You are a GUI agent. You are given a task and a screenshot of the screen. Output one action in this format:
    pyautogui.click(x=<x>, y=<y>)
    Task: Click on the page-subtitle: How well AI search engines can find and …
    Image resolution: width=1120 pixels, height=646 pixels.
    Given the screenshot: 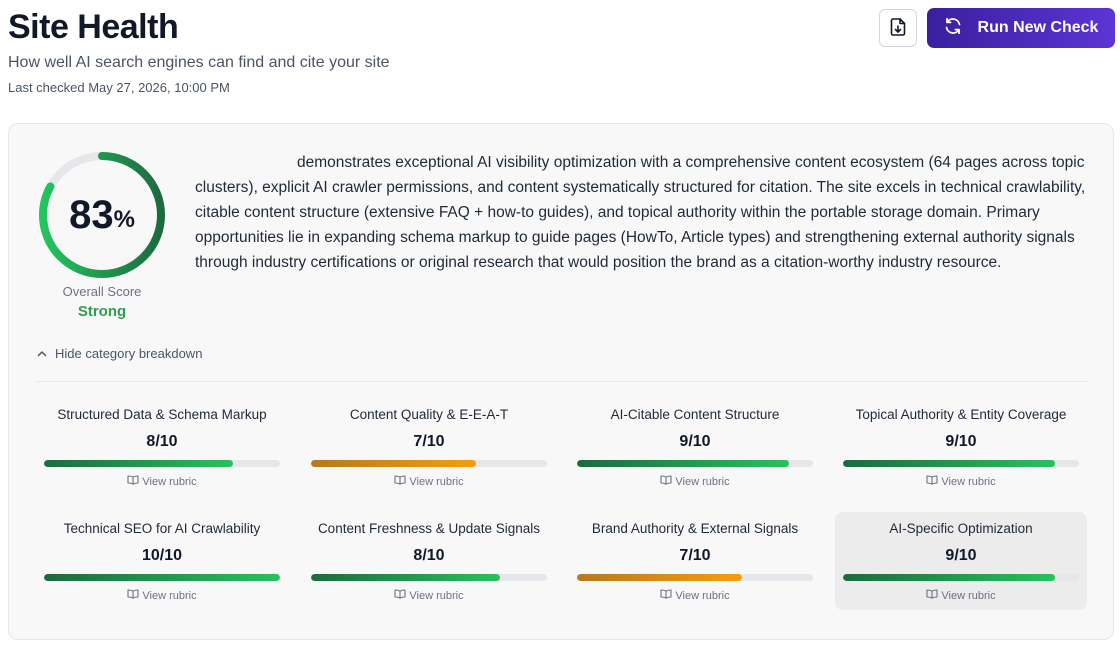 What is the action you would take?
    pyautogui.click(x=199, y=62)
    